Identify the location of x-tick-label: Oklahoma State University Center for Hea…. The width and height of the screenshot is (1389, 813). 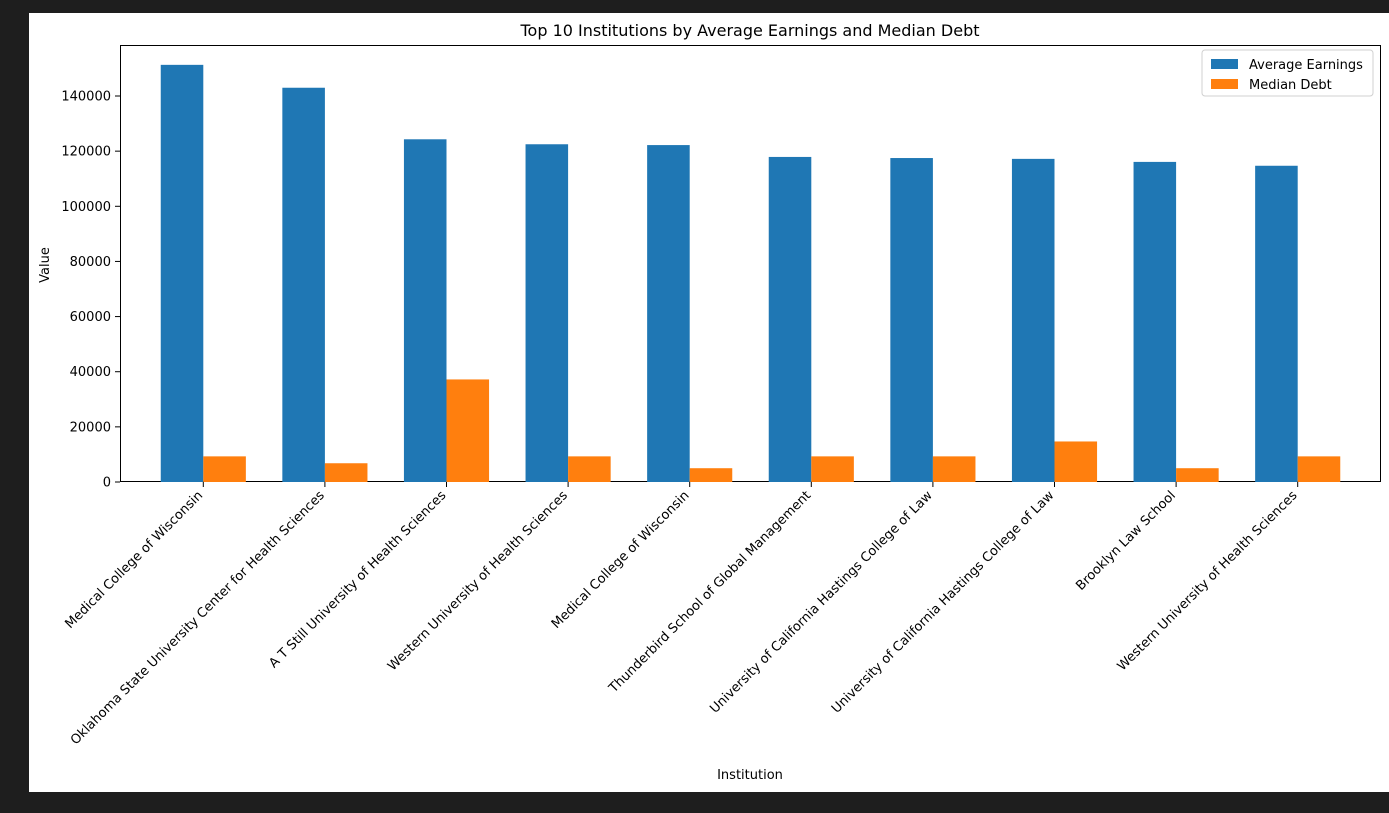
(198, 618).